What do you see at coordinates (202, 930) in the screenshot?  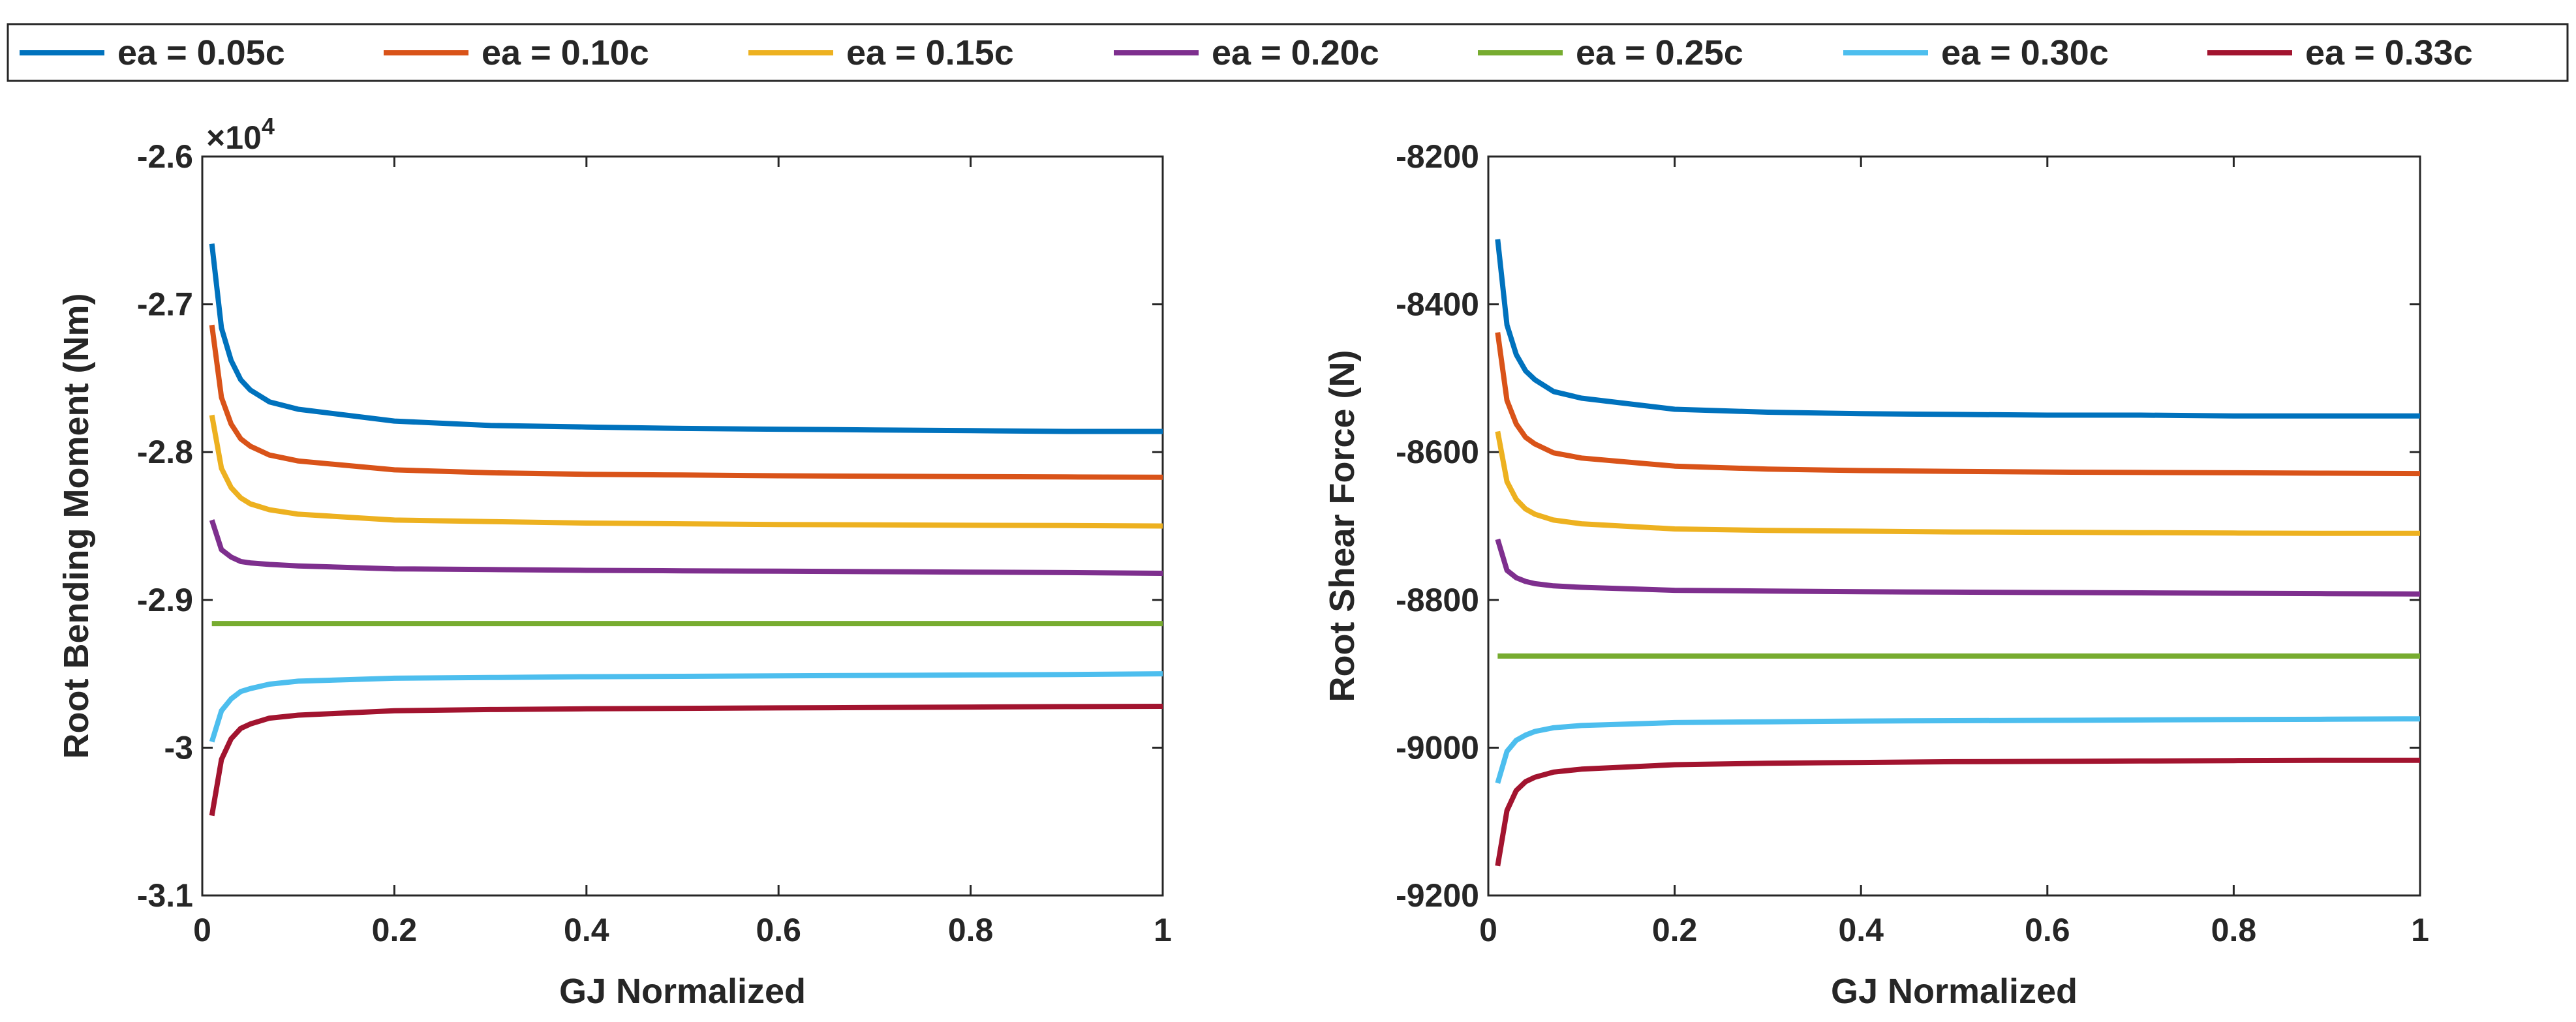 I see `x-tick-label-left: 0` at bounding box center [202, 930].